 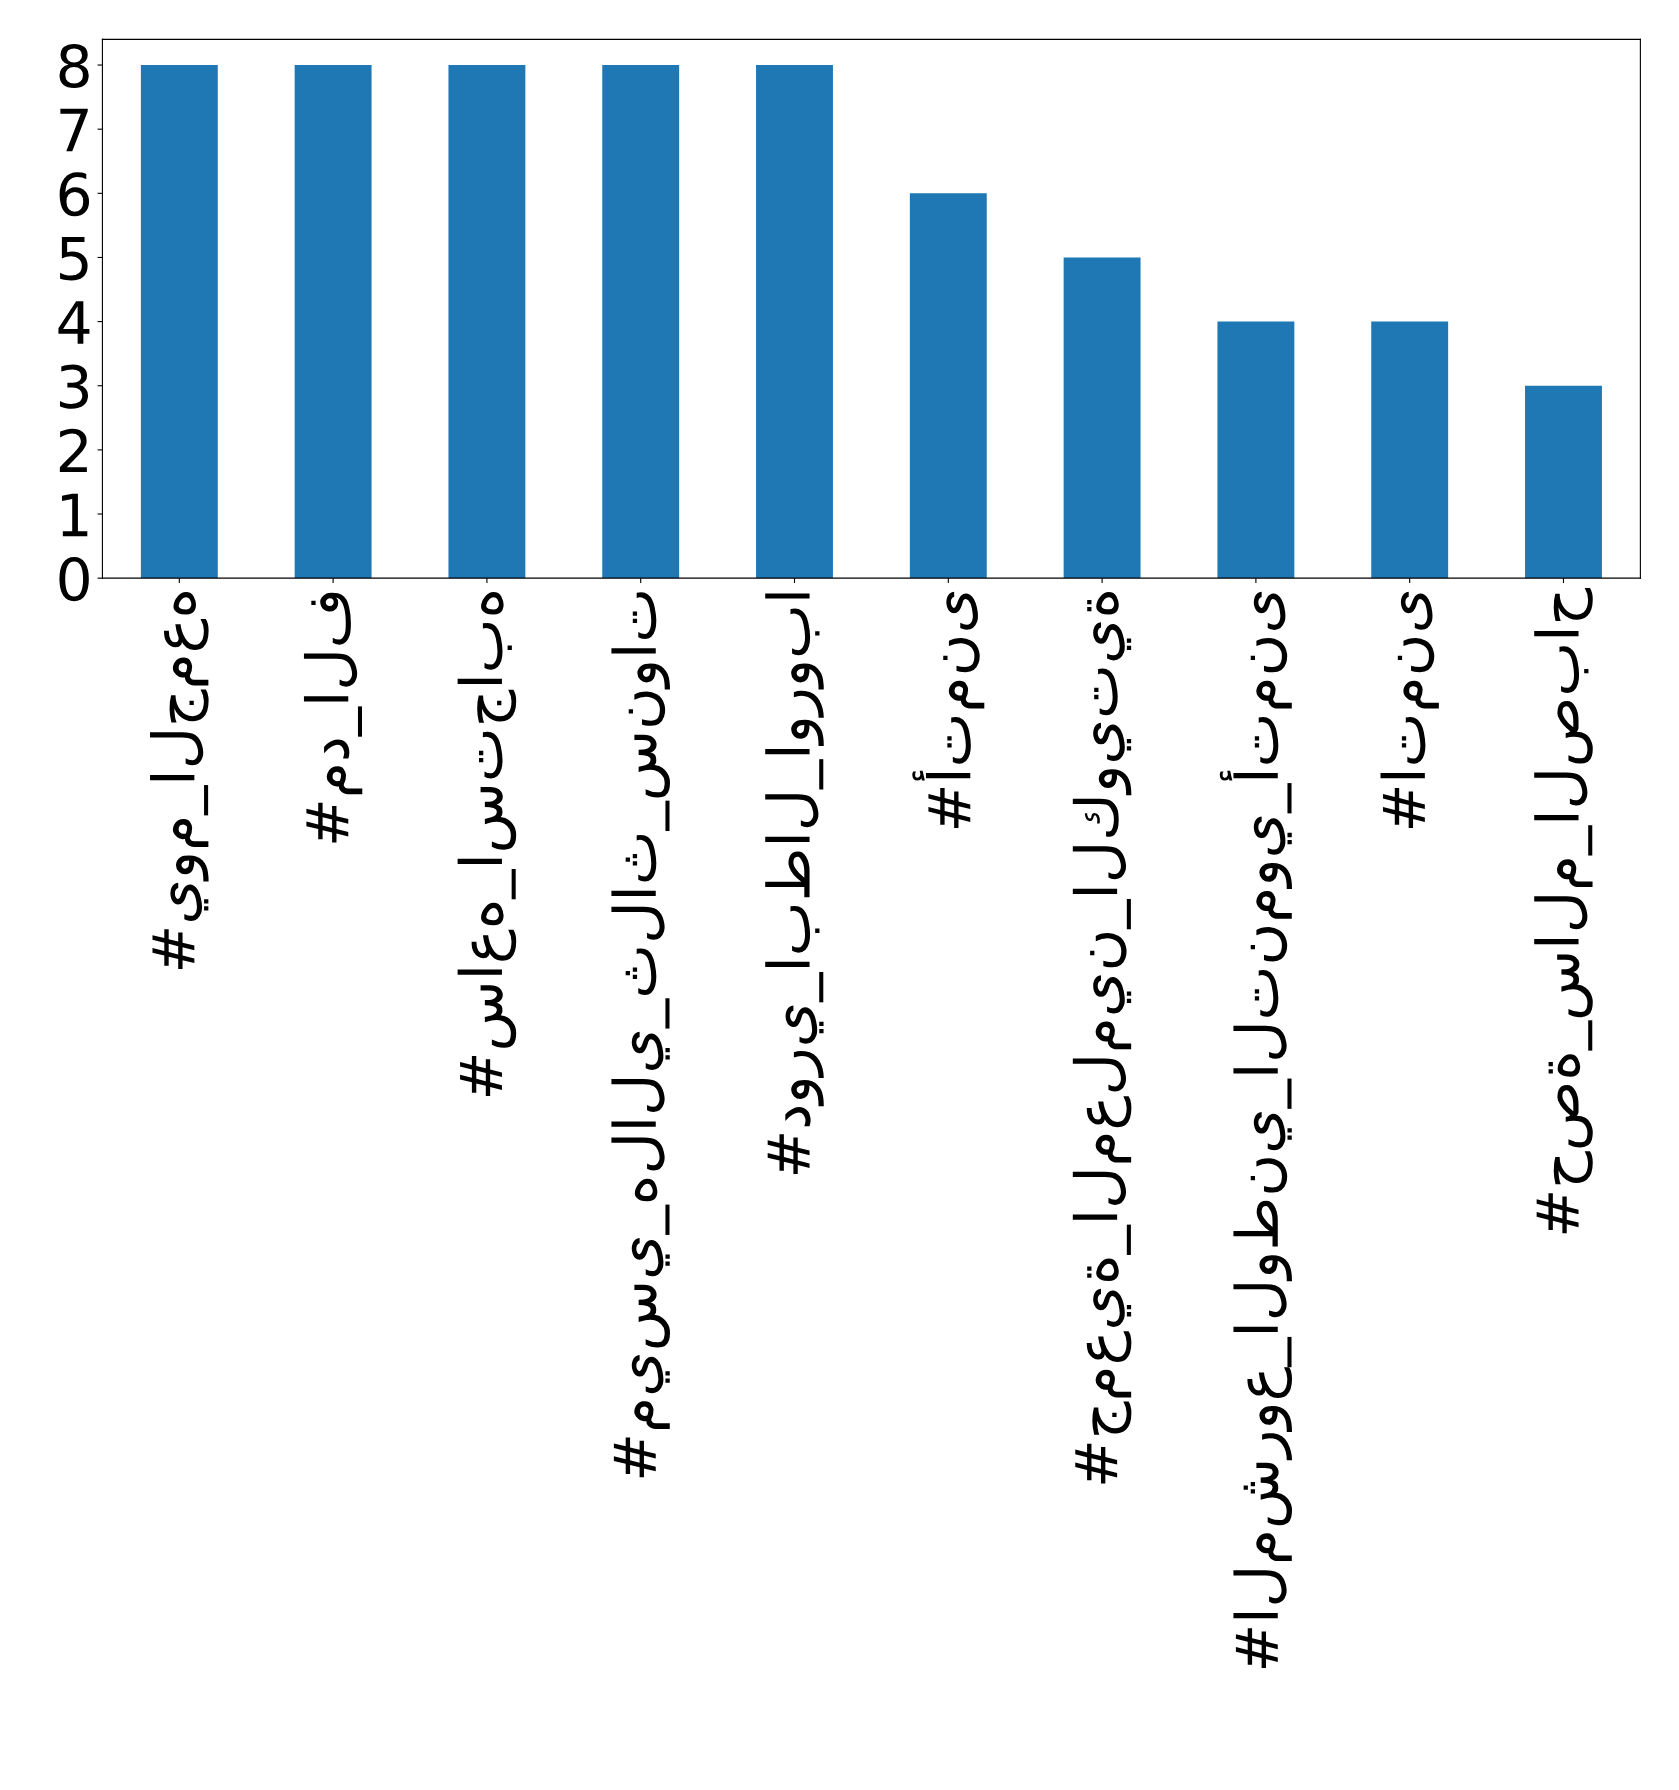 I want to click on x-tick-label: #اتمنى, so click(x=1409, y=710).